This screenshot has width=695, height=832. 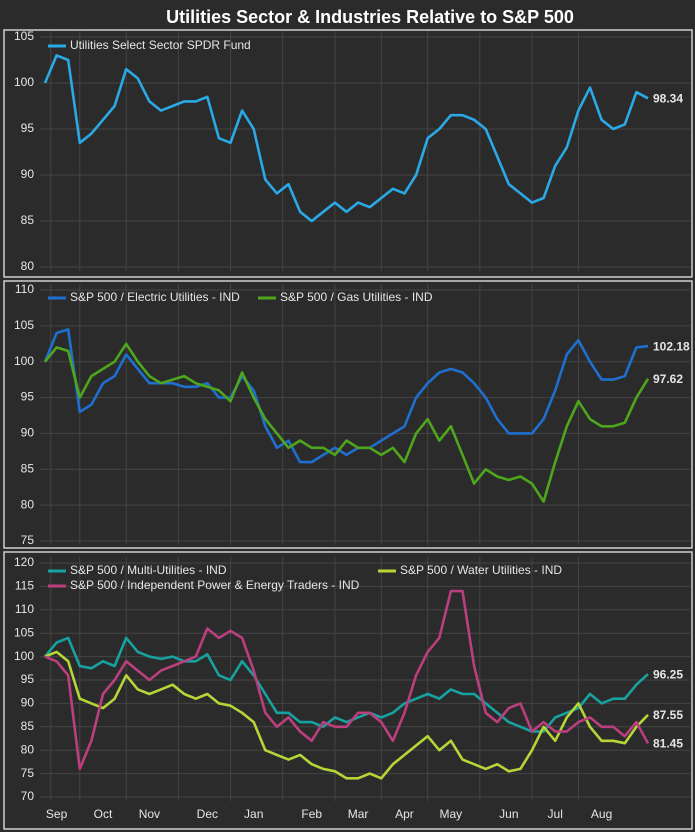 I want to click on x-tick-label: Dec, so click(x=207, y=814).